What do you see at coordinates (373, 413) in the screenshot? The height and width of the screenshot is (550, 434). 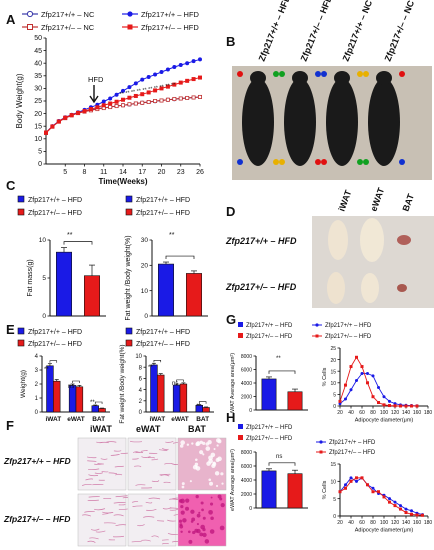 I see `x-tick-label: 80` at bounding box center [373, 413].